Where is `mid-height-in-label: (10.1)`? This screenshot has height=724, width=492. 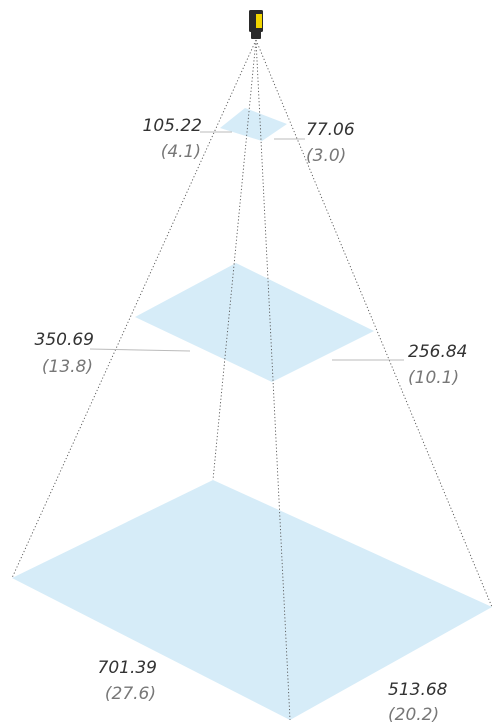
mid-height-in-label: (10.1) is located at coordinates (433, 378).